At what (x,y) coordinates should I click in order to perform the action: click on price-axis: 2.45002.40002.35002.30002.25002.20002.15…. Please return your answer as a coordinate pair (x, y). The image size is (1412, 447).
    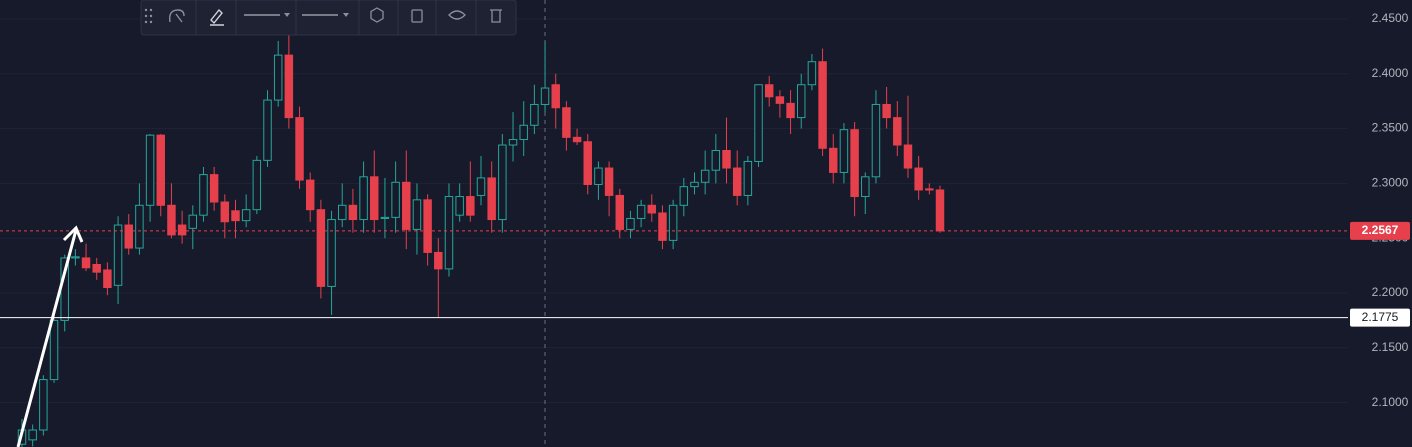
    Looking at the image, I should click on (1380, 210).